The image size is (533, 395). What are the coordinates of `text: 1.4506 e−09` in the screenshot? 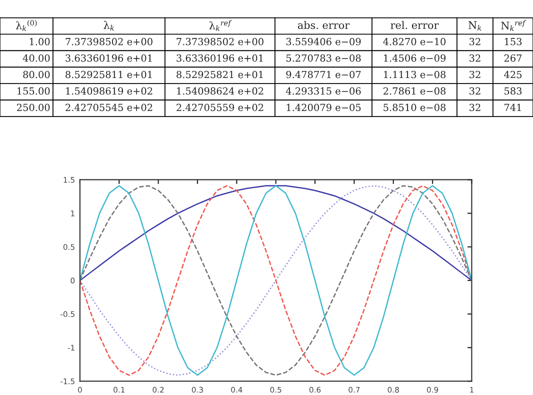 It's located at (415, 58).